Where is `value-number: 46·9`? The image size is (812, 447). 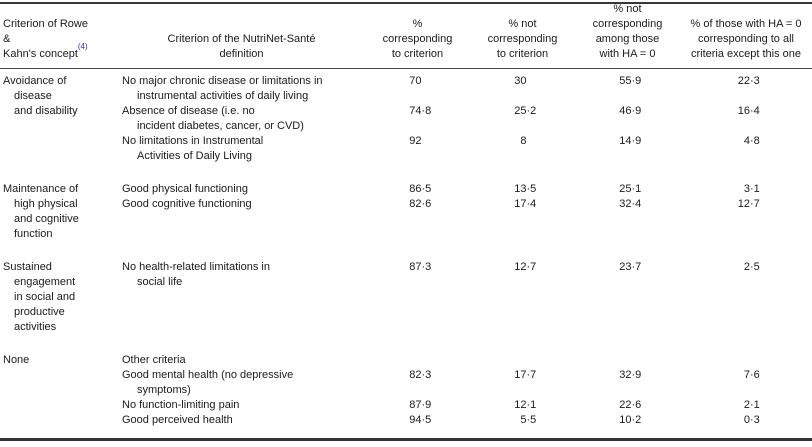 value-number: 46·9 is located at coordinates (630, 111).